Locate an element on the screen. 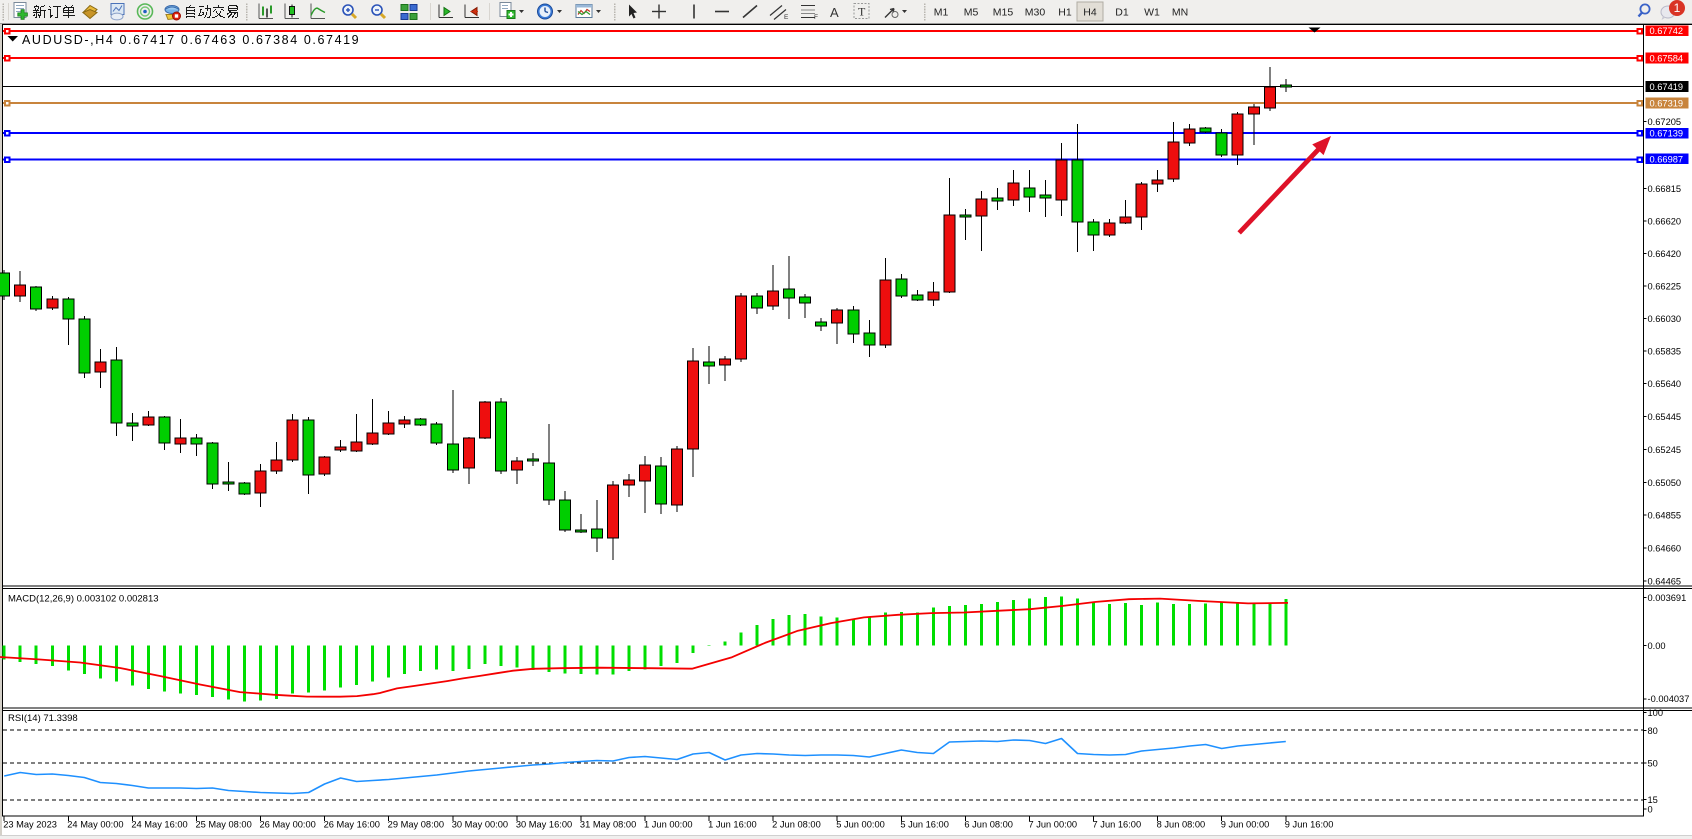  svg-text: 0.67139 is located at coordinates (1667, 134).